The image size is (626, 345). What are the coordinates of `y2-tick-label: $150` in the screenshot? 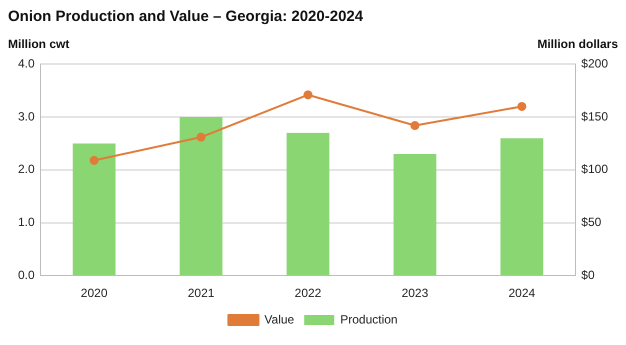 It's located at (594, 116).